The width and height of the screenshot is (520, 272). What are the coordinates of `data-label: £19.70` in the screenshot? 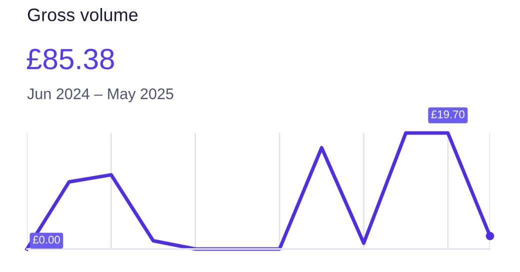 It's located at (447, 114).